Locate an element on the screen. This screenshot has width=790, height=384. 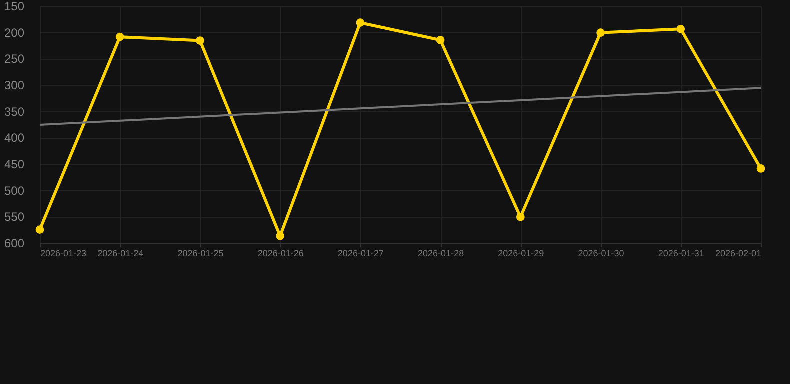
y-tick-label: 450 is located at coordinates (14, 165).